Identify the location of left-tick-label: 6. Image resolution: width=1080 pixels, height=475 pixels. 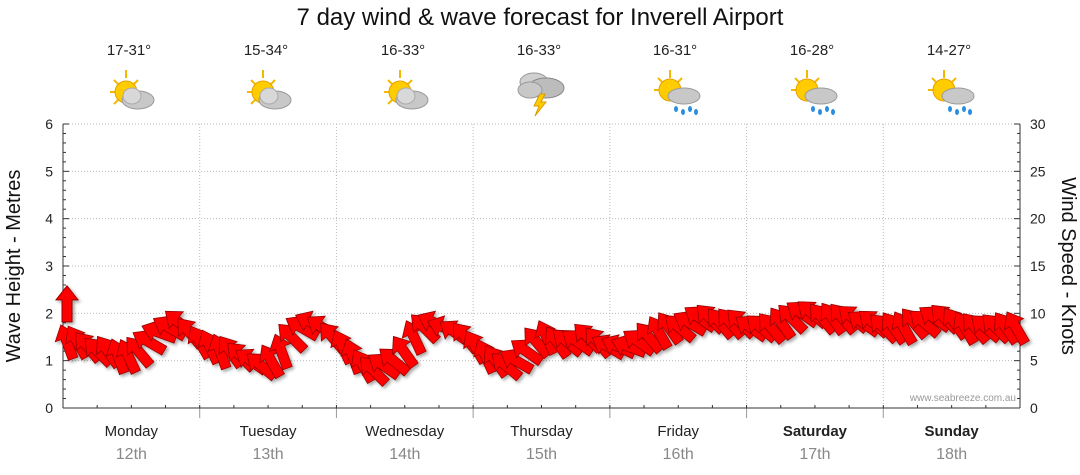
(49, 124).